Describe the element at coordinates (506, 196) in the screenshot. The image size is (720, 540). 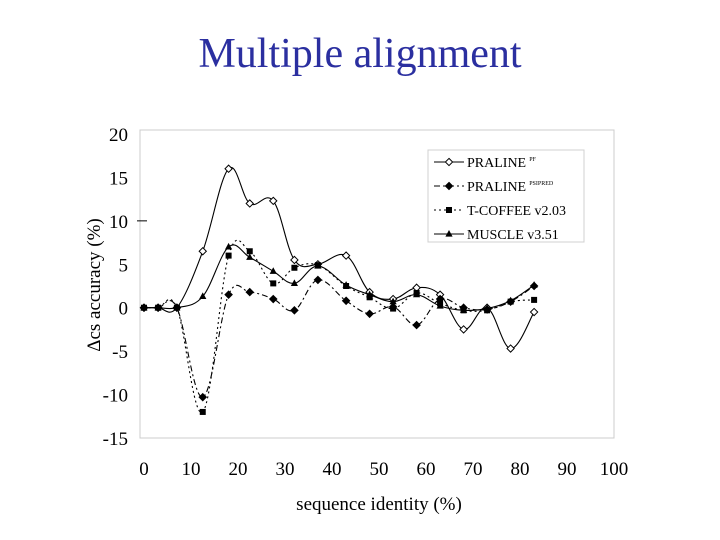
I see `legend-box` at that location.